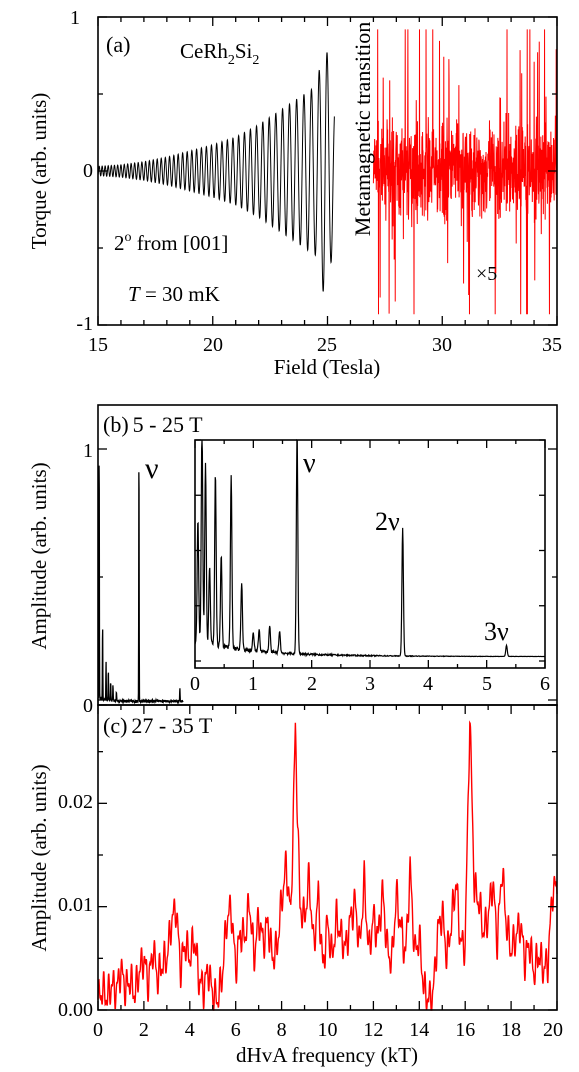 The height and width of the screenshot is (1072, 579). What do you see at coordinates (190, 1030) in the screenshot?
I see `c-xtick-label: 4` at bounding box center [190, 1030].